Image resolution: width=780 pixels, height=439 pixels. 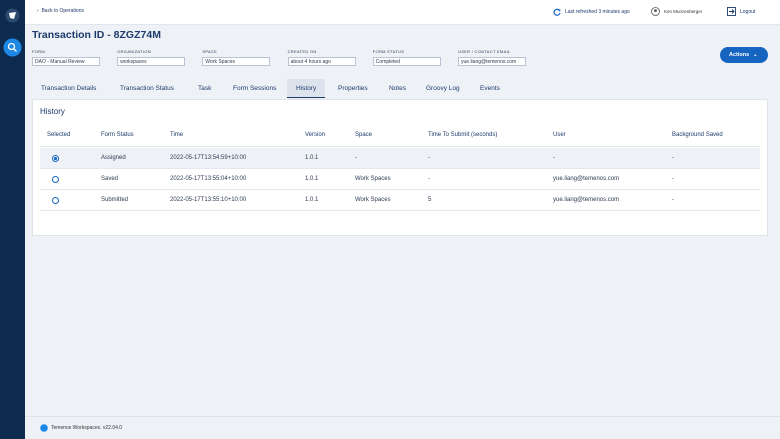 What do you see at coordinates (402, 416) in the screenshot?
I see `footer-rule` at bounding box center [402, 416].